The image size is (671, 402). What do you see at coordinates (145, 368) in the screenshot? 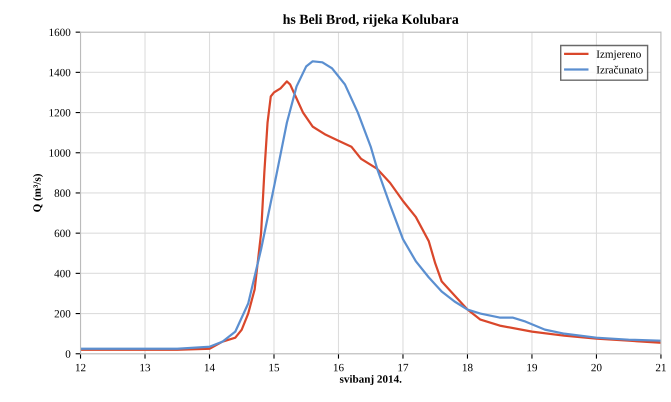
I see `x-tick-label: 13` at bounding box center [145, 368].